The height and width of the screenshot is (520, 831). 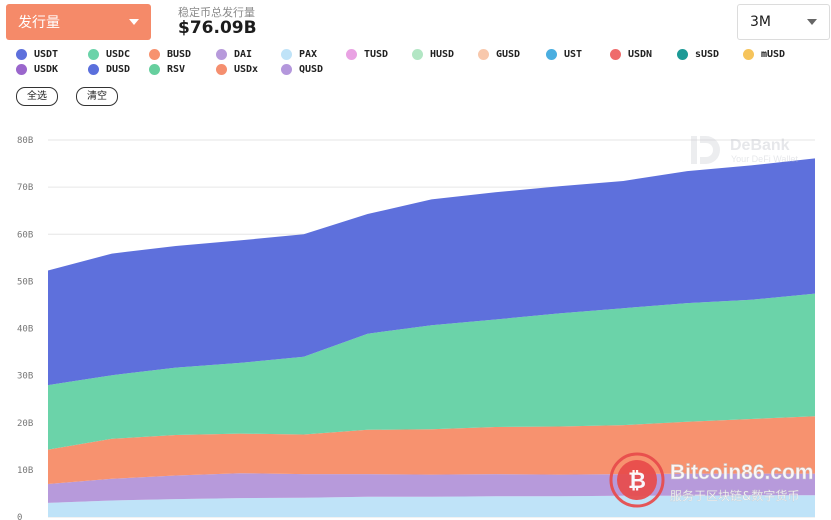 I want to click on legend-item-usdk: USDK, so click(x=37, y=69).